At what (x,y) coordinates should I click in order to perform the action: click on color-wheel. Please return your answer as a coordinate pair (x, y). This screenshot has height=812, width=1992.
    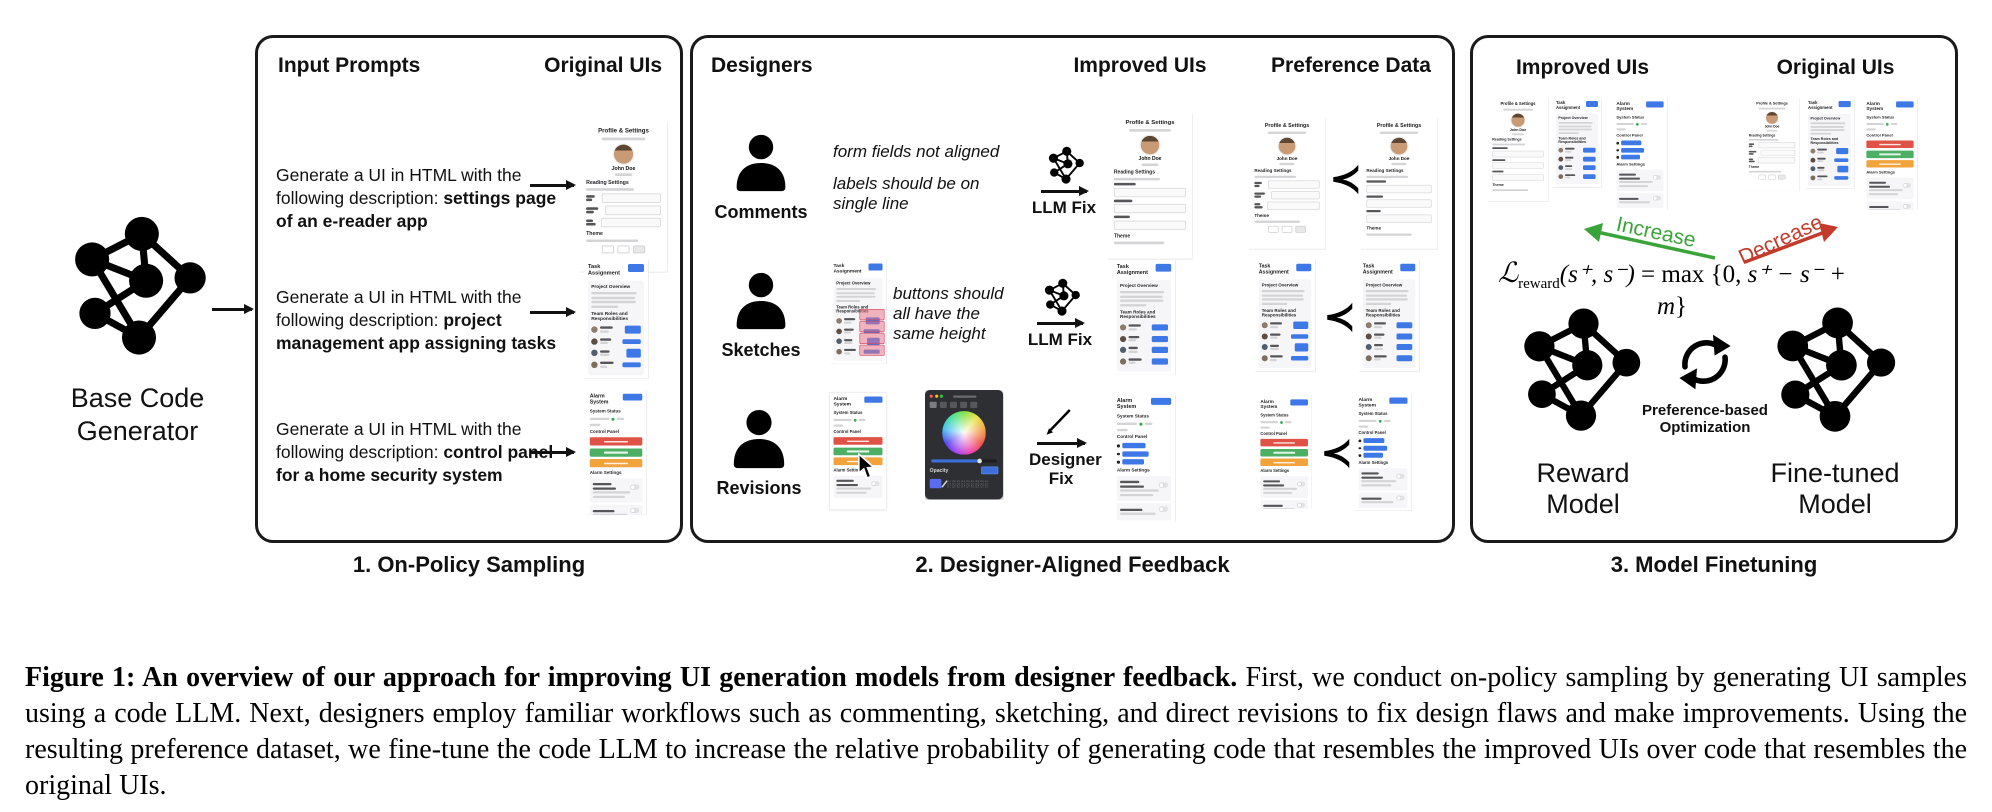
    Looking at the image, I should click on (964, 433).